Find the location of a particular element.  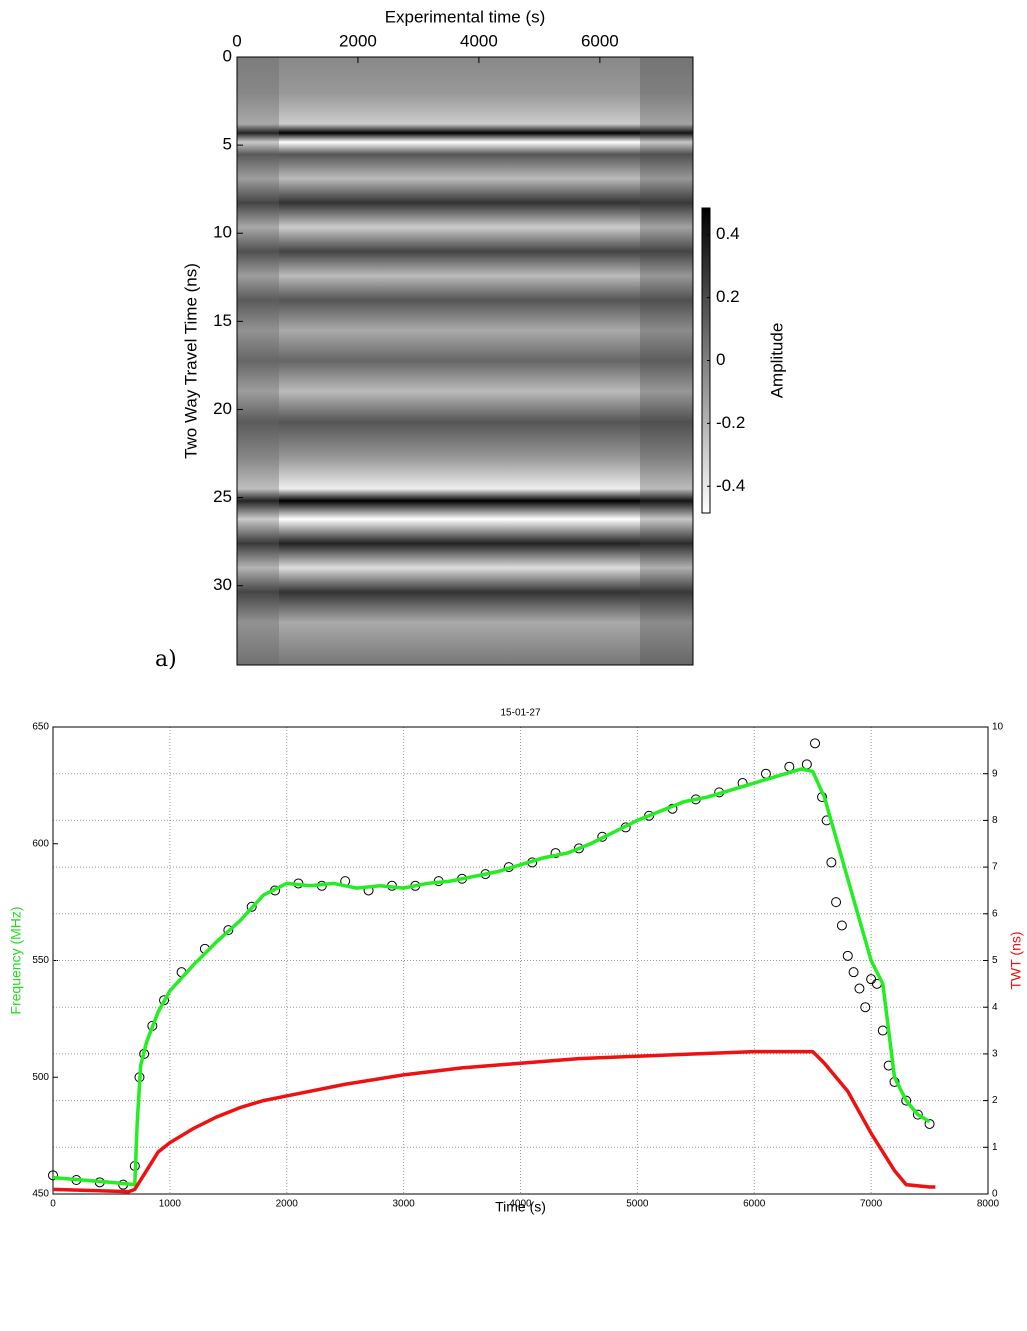

y2-tick-label: 9 is located at coordinates (995, 773).